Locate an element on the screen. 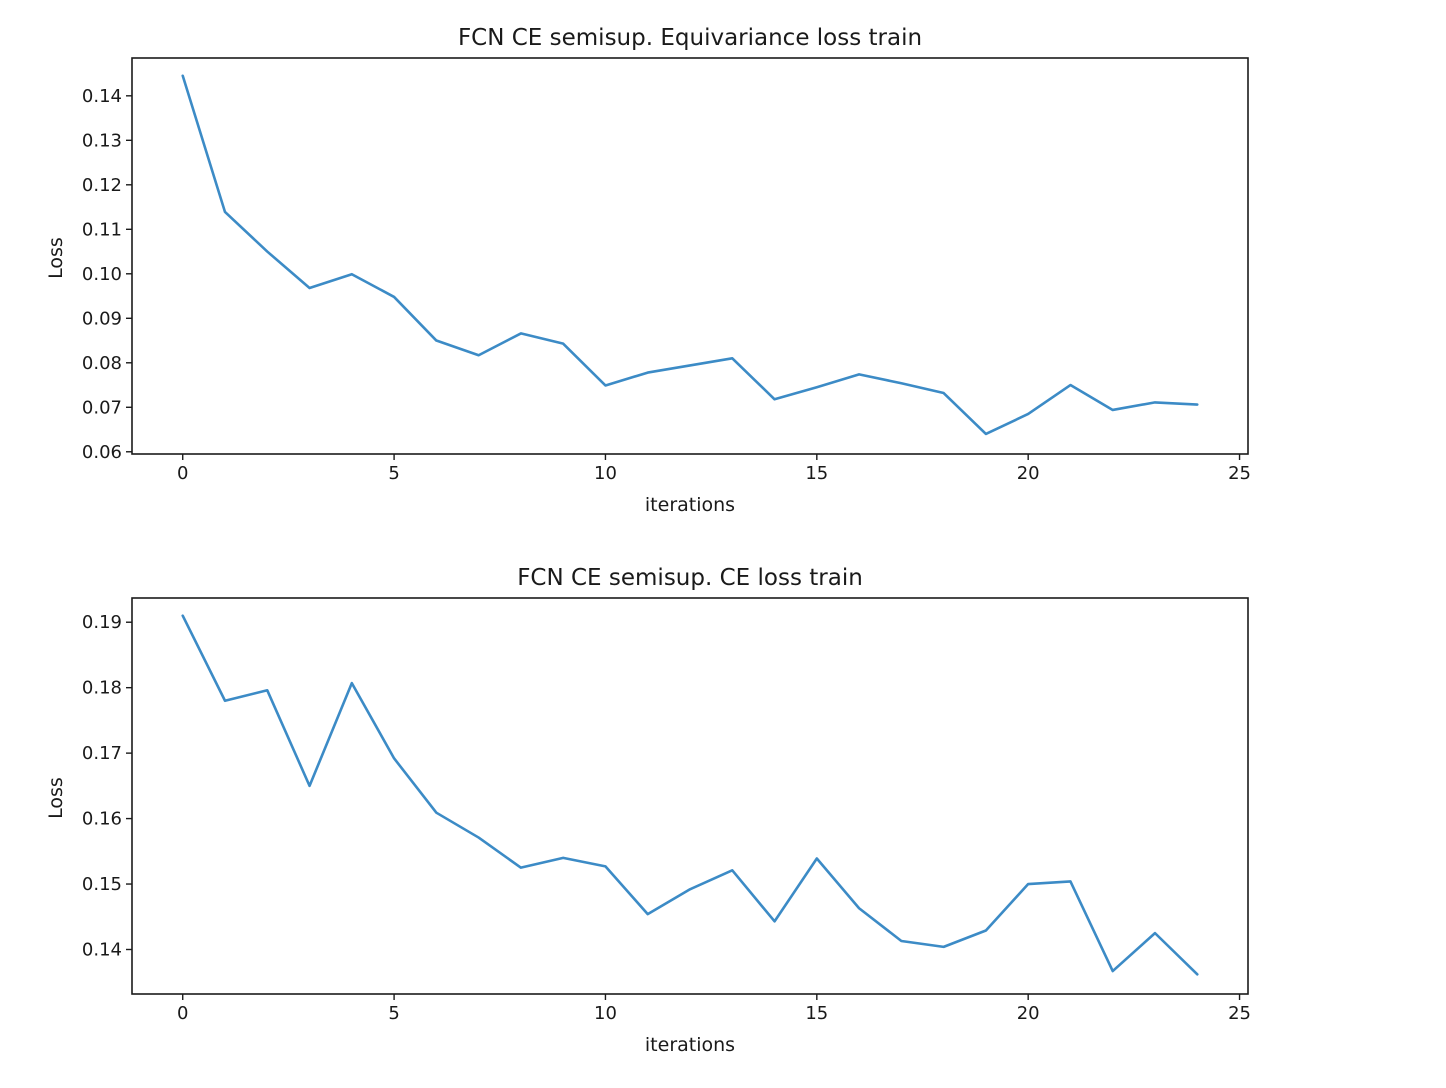 This screenshot has height=1088, width=1446. y-tick-label: 0.11 is located at coordinates (102, 229).